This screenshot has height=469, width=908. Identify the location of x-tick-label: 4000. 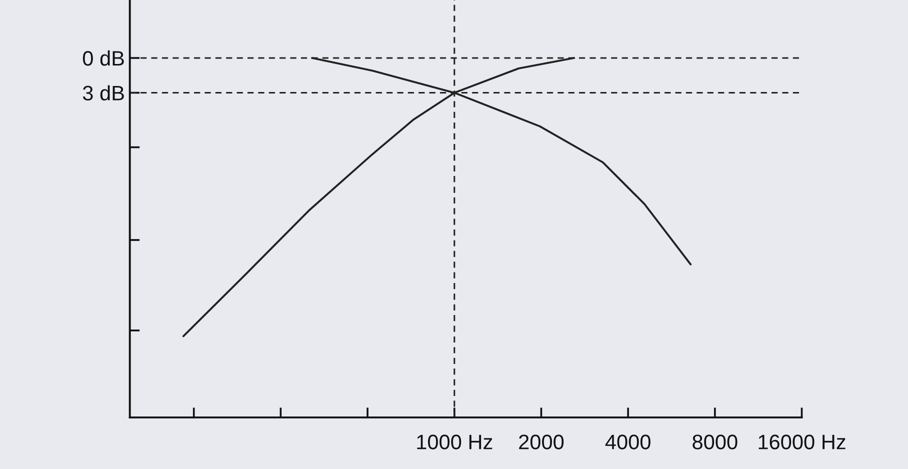
(627, 442).